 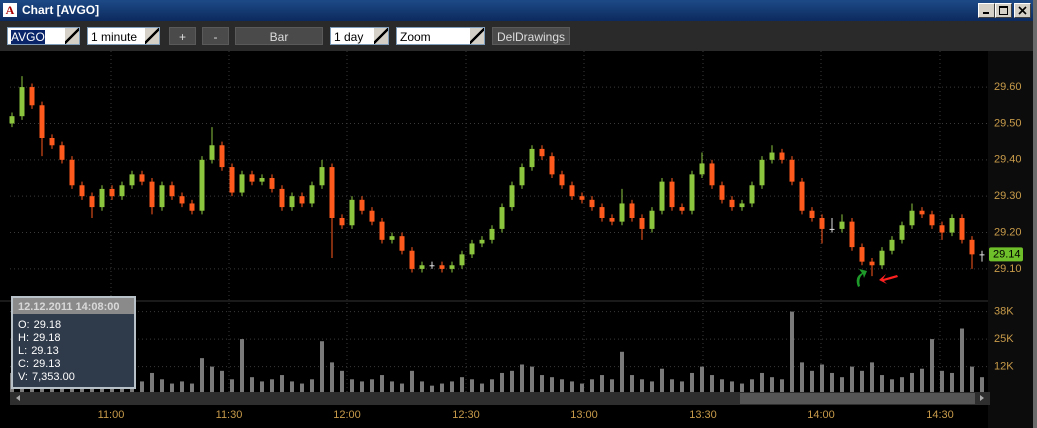 What do you see at coordinates (1008, 123) in the screenshot?
I see `y-tick-label: 29.50` at bounding box center [1008, 123].